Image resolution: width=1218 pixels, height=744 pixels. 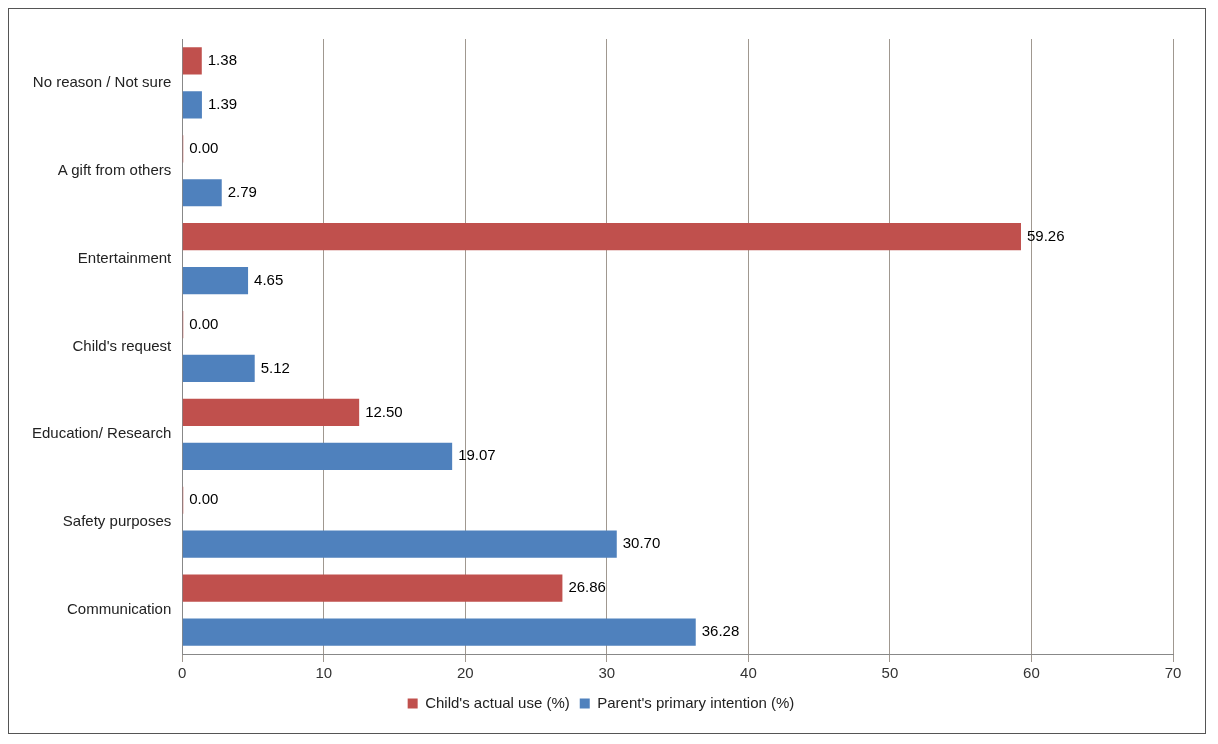 I want to click on y-tick-label: Education/ Research, so click(x=102, y=433).